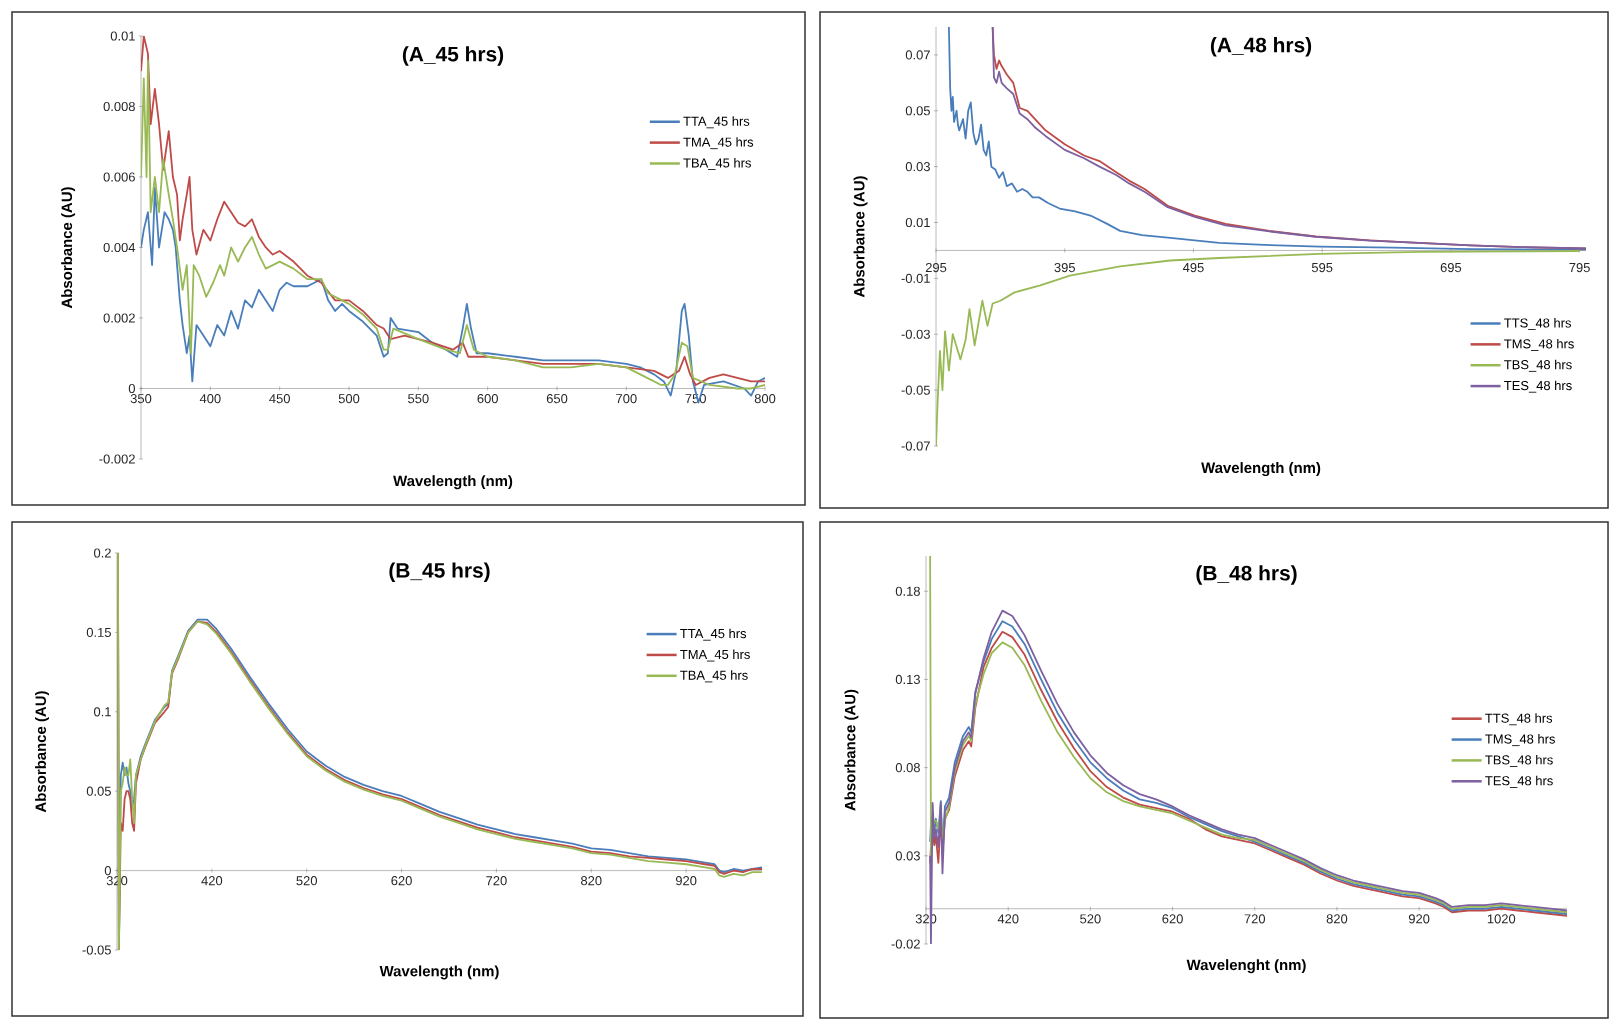 The height and width of the screenshot is (1021, 1610). I want to click on x-tick-label: 700, so click(626, 399).